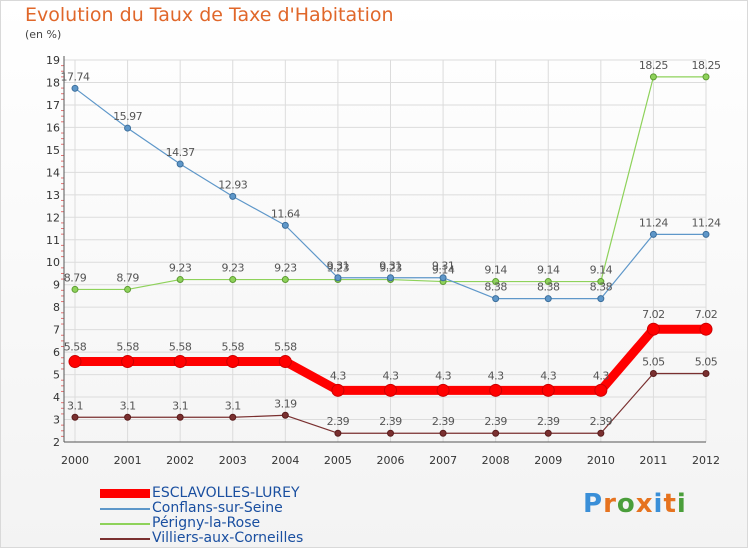  What do you see at coordinates (53, 195) in the screenshot?
I see `y-tick-label: 13` at bounding box center [53, 195].